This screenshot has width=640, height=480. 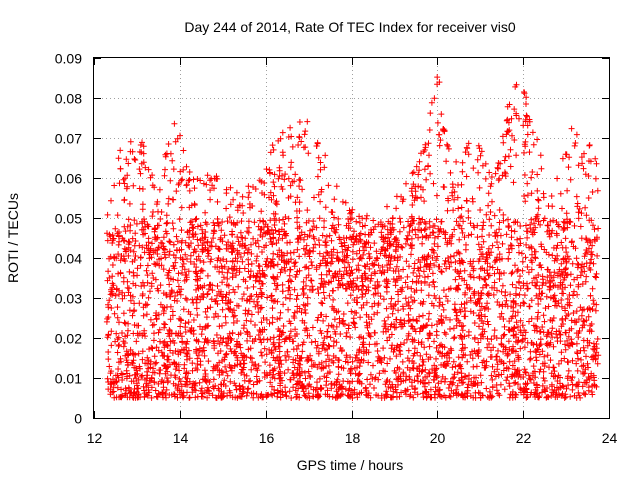 I want to click on y-tick-label: 0.05, so click(x=68, y=219).